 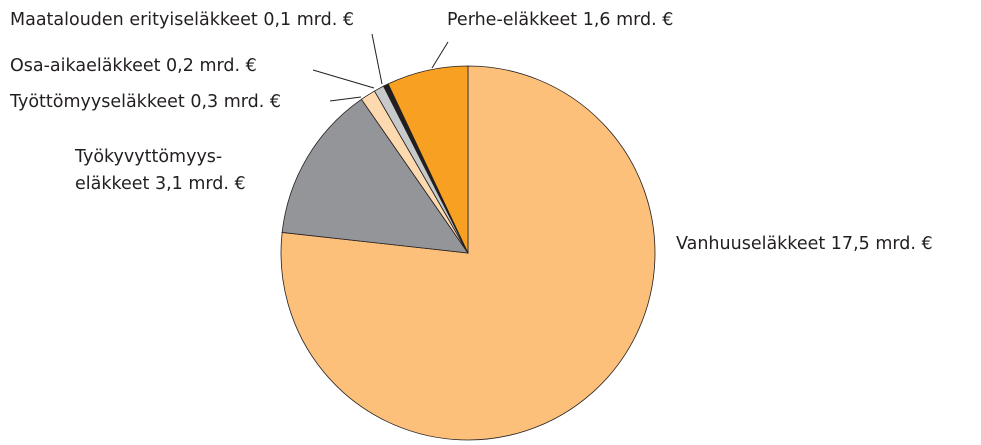 What do you see at coordinates (882, 244) in the screenshot?
I see `value-label: 17,5 mrd. €` at bounding box center [882, 244].